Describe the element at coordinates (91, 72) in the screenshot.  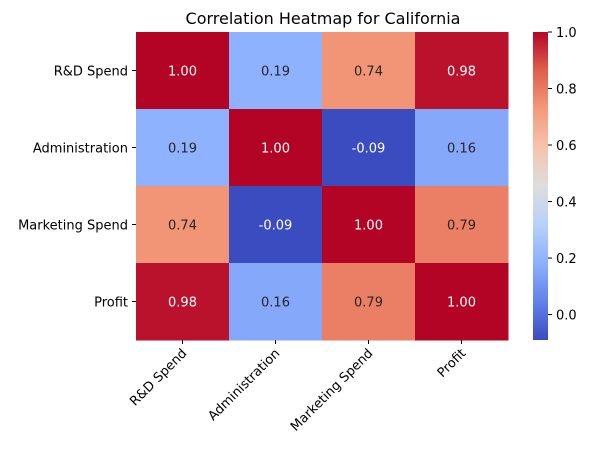
I see `y-tick-label: R&D Spend` at that location.